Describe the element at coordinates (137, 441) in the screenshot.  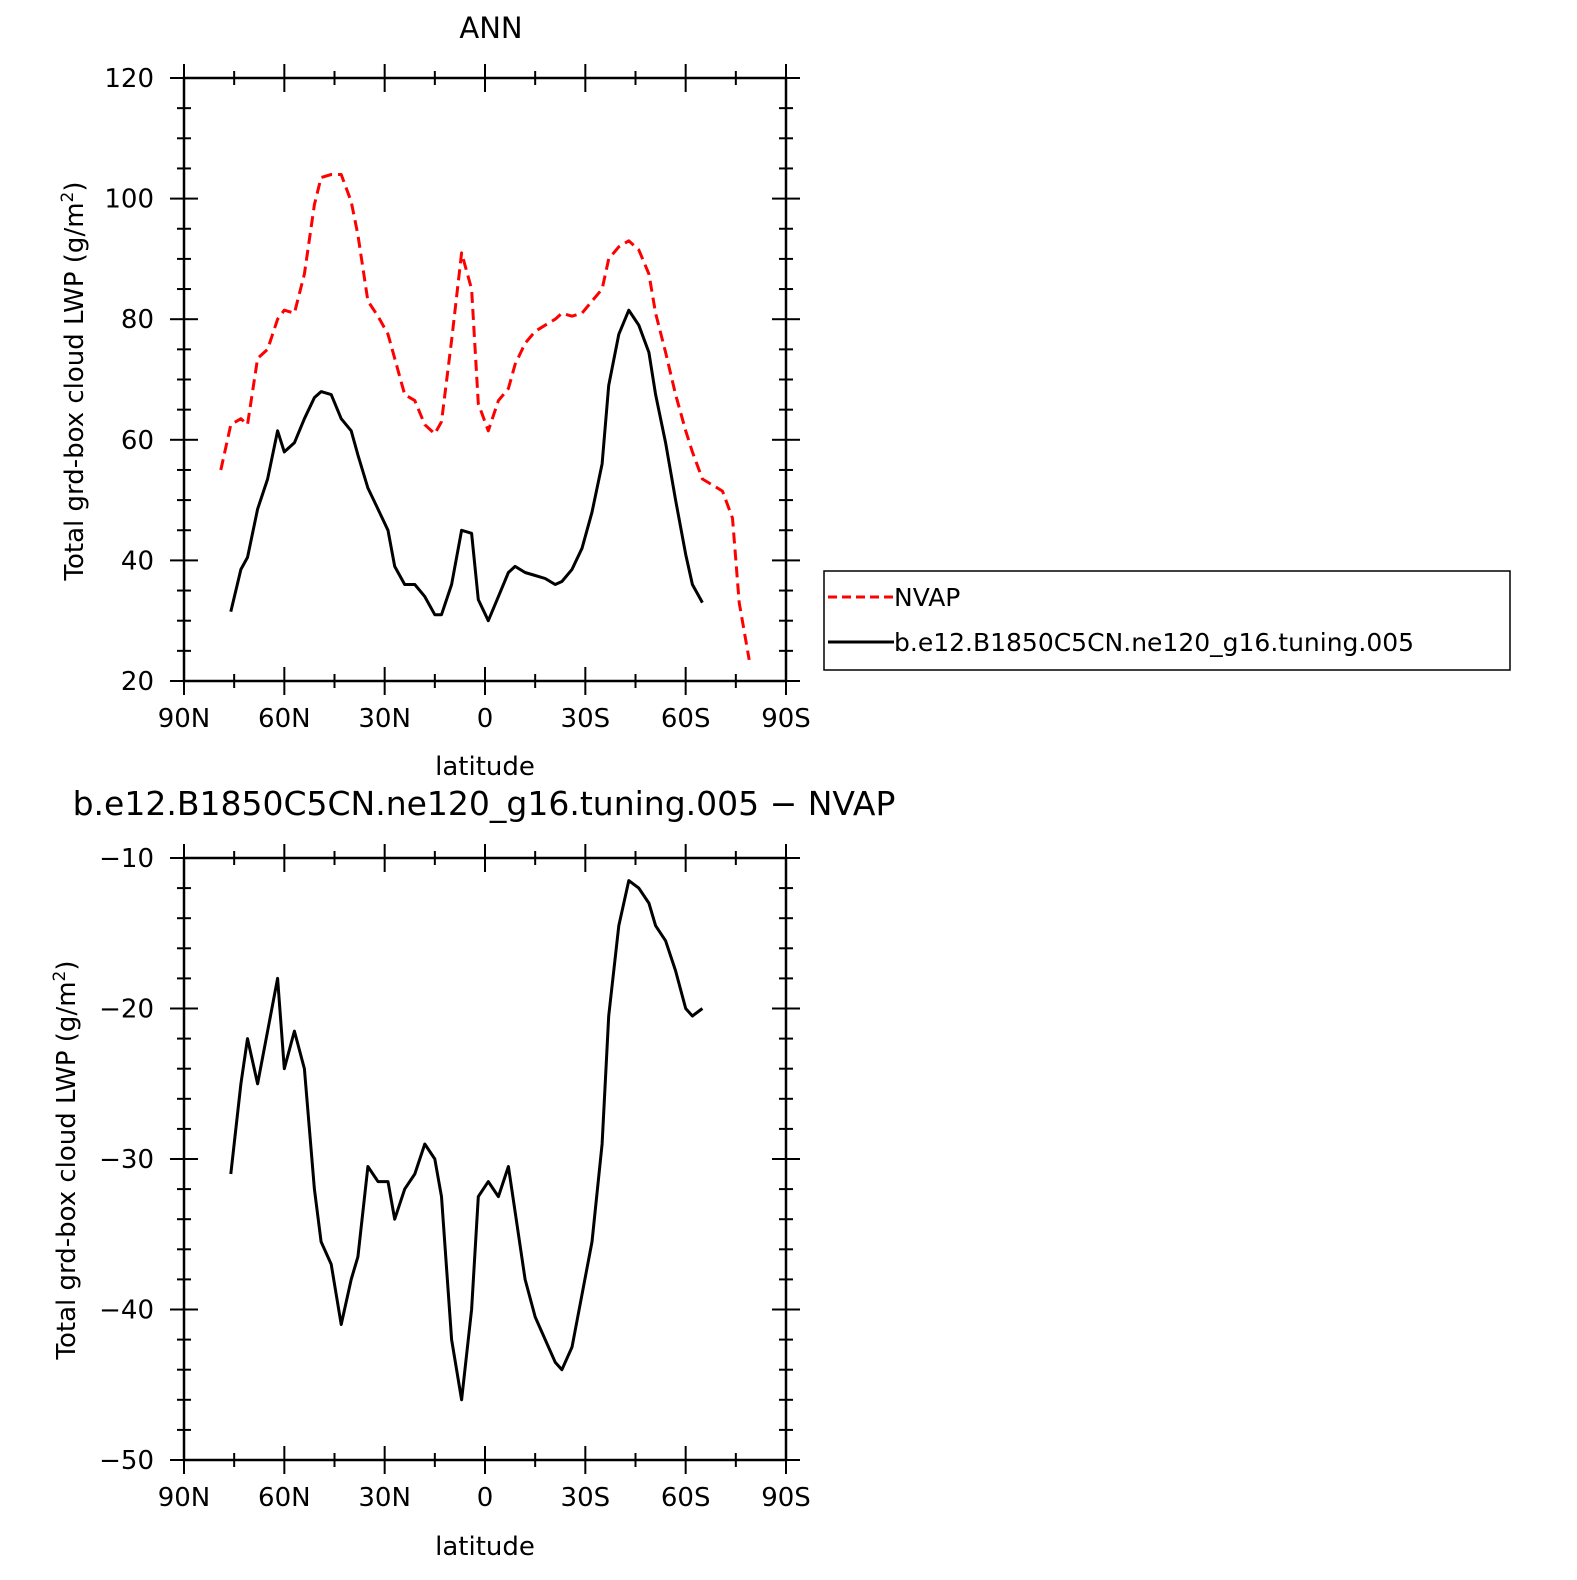
I see `top-y-tick-label: 60` at that location.